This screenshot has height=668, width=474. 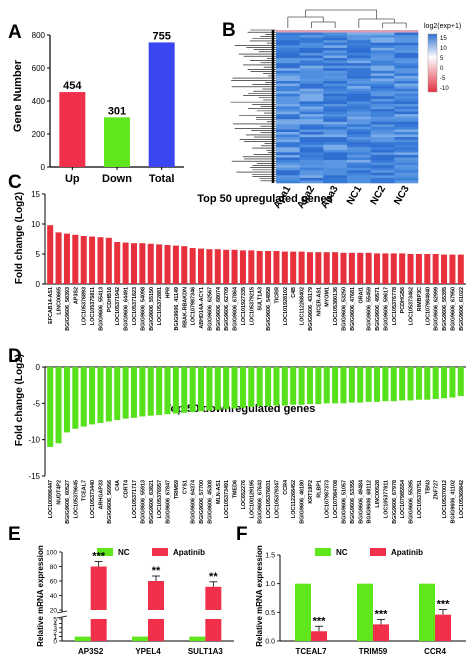 I want to click on panelE-ytick-label: 80, so click(x=54, y=567).